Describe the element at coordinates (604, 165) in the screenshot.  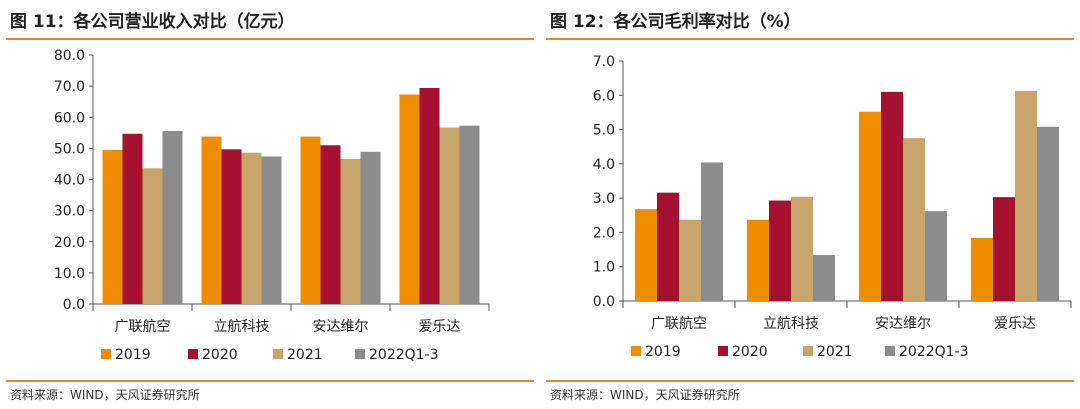
I see `y-tick-label: 4.0` at that location.